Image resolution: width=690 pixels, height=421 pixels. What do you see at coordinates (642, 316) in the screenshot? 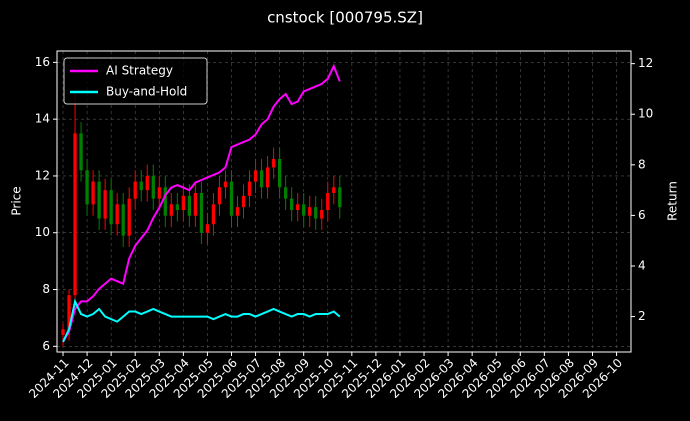
I see `y2-tick-label: 2` at bounding box center [642, 316].